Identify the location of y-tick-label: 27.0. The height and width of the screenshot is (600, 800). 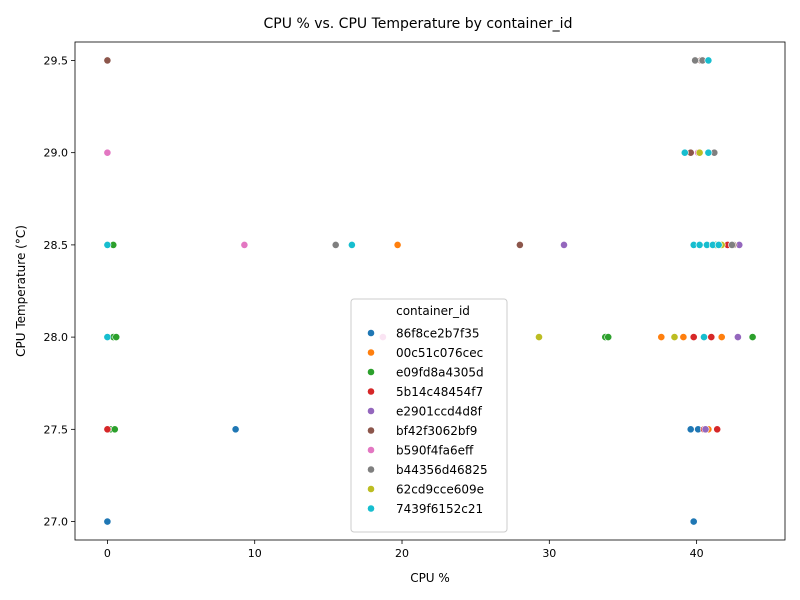
(56, 522).